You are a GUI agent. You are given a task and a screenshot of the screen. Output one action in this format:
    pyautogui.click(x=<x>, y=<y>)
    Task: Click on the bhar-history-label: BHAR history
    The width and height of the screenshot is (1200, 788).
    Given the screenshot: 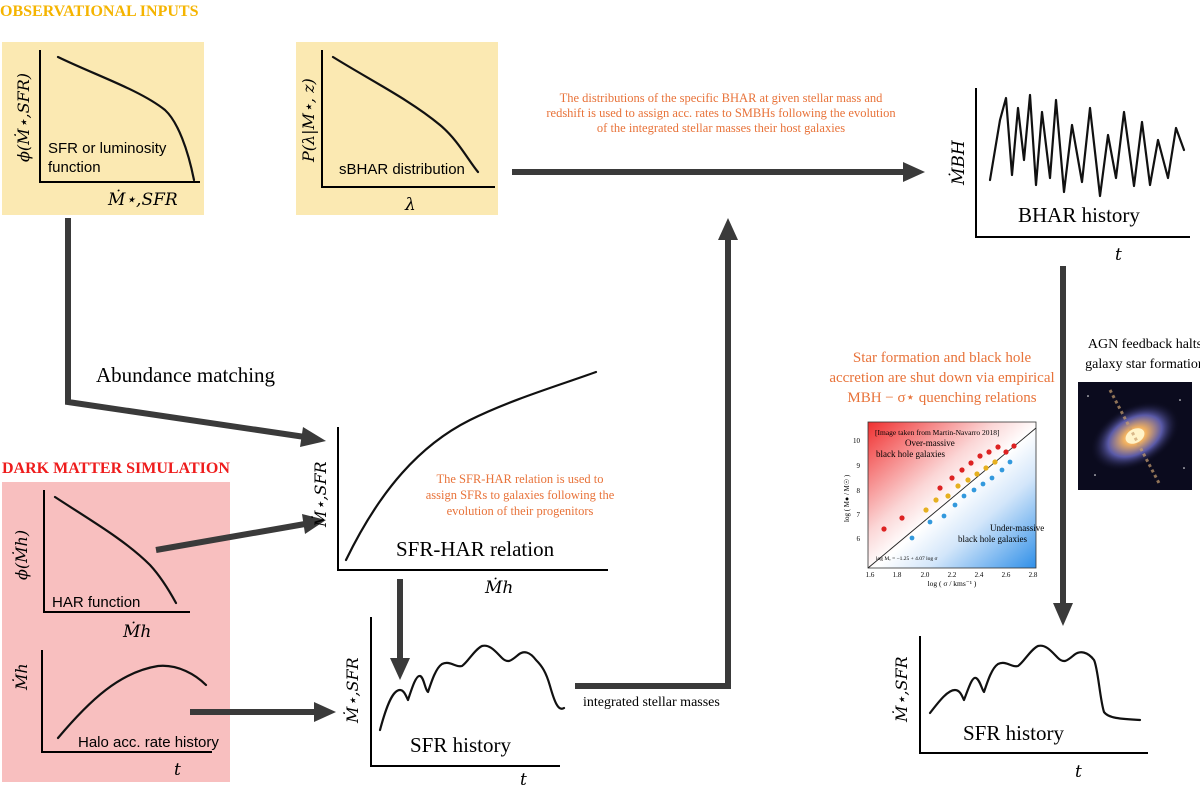 What is the action you would take?
    pyautogui.click(x=1079, y=215)
    